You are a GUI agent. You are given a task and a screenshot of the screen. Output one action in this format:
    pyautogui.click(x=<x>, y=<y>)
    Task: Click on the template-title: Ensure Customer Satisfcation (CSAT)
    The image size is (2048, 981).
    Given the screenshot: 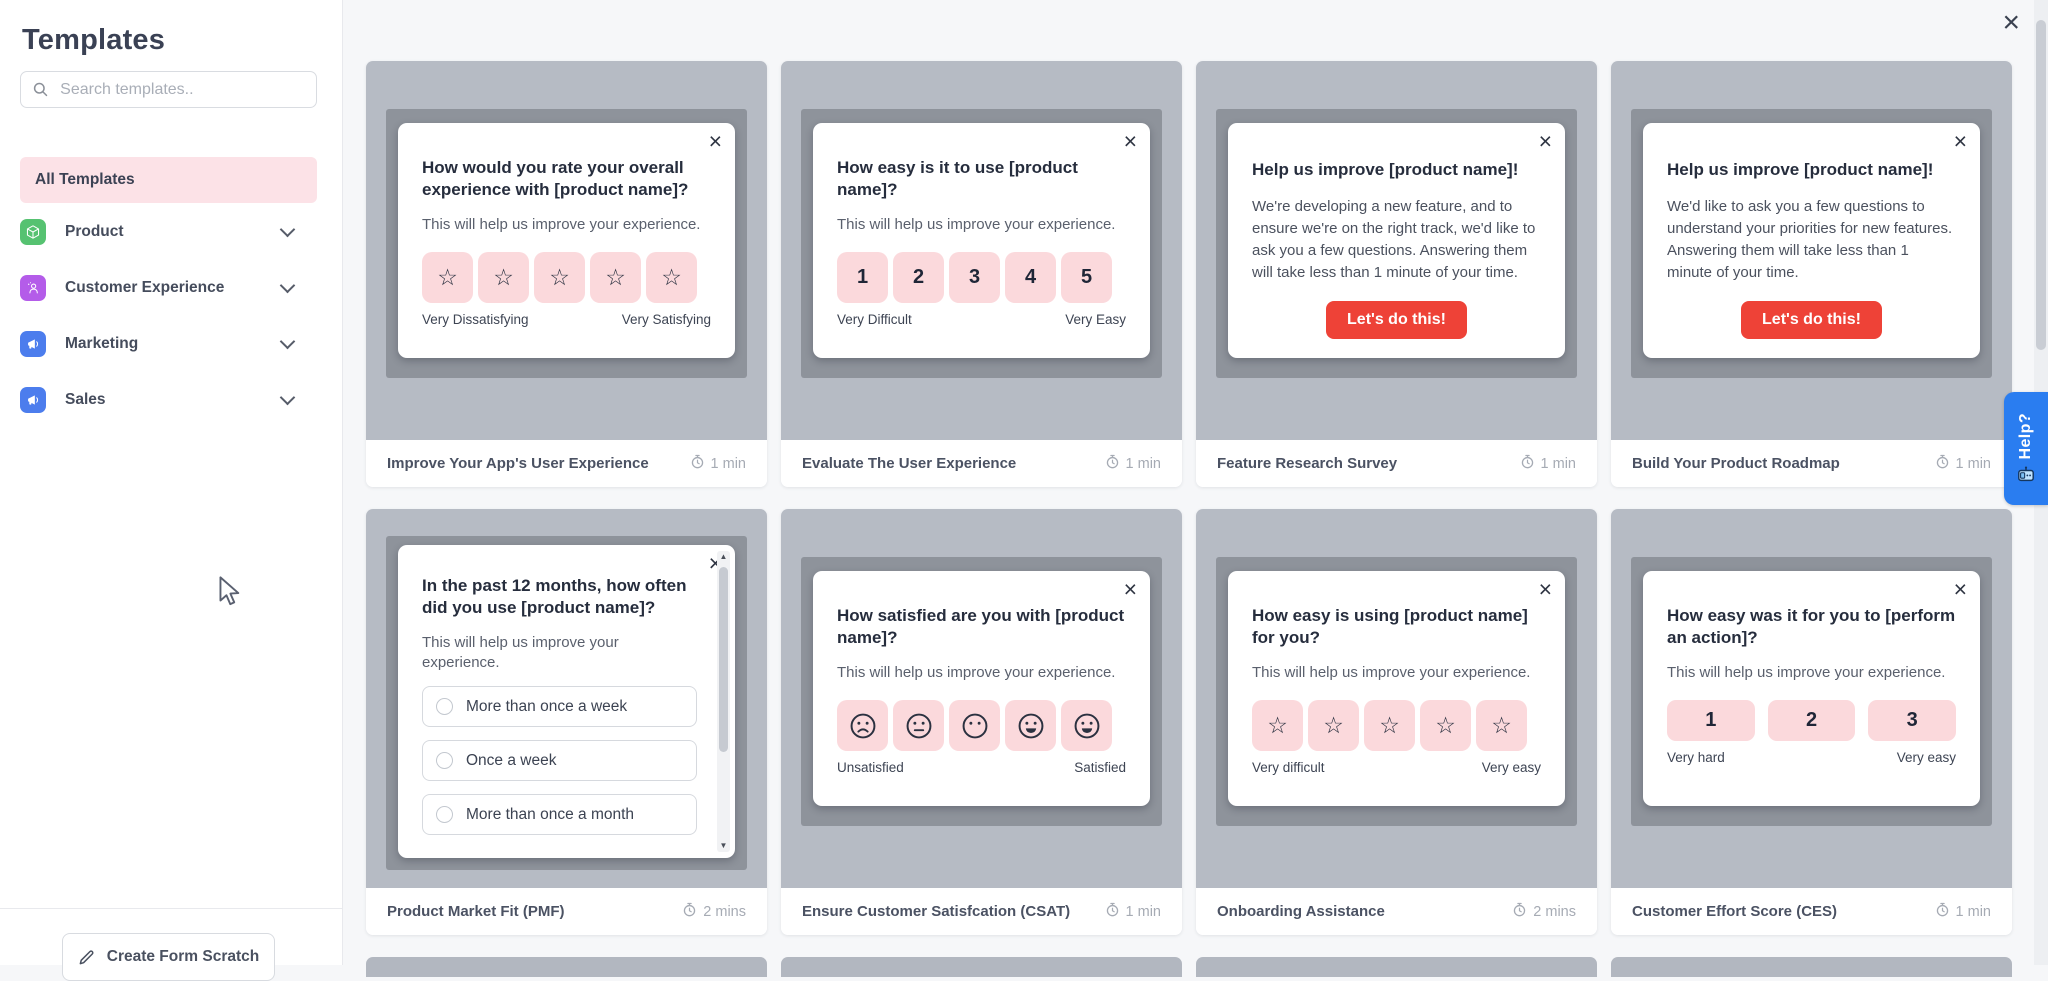 What is the action you would take?
    pyautogui.click(x=936, y=911)
    